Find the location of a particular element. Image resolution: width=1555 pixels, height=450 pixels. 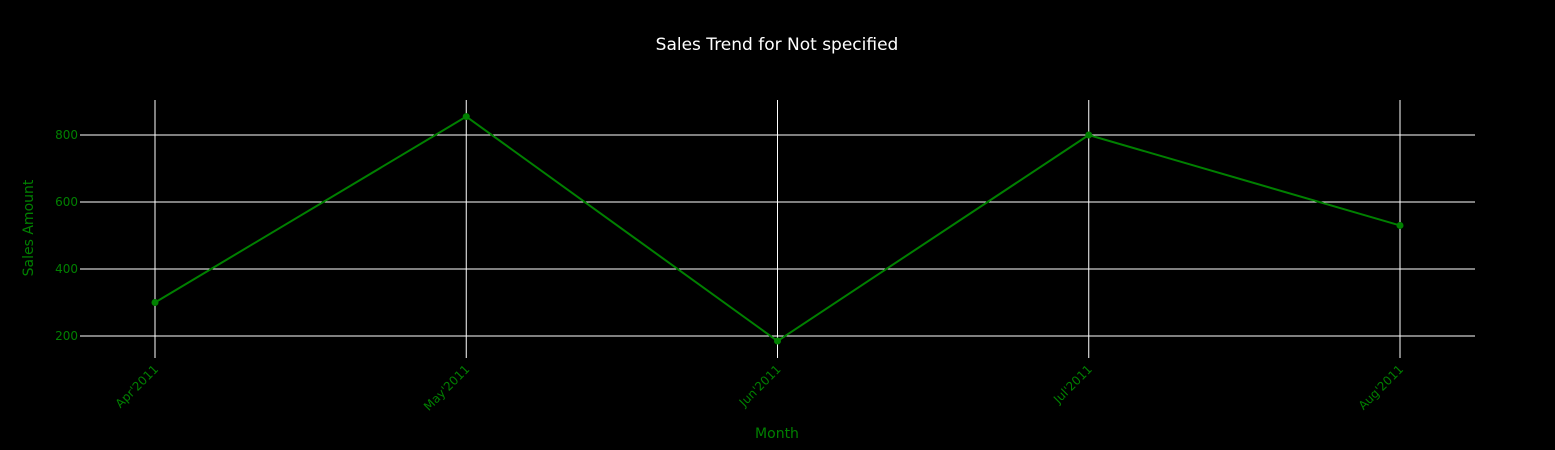

x-axis-title: Month is located at coordinates (777, 434).